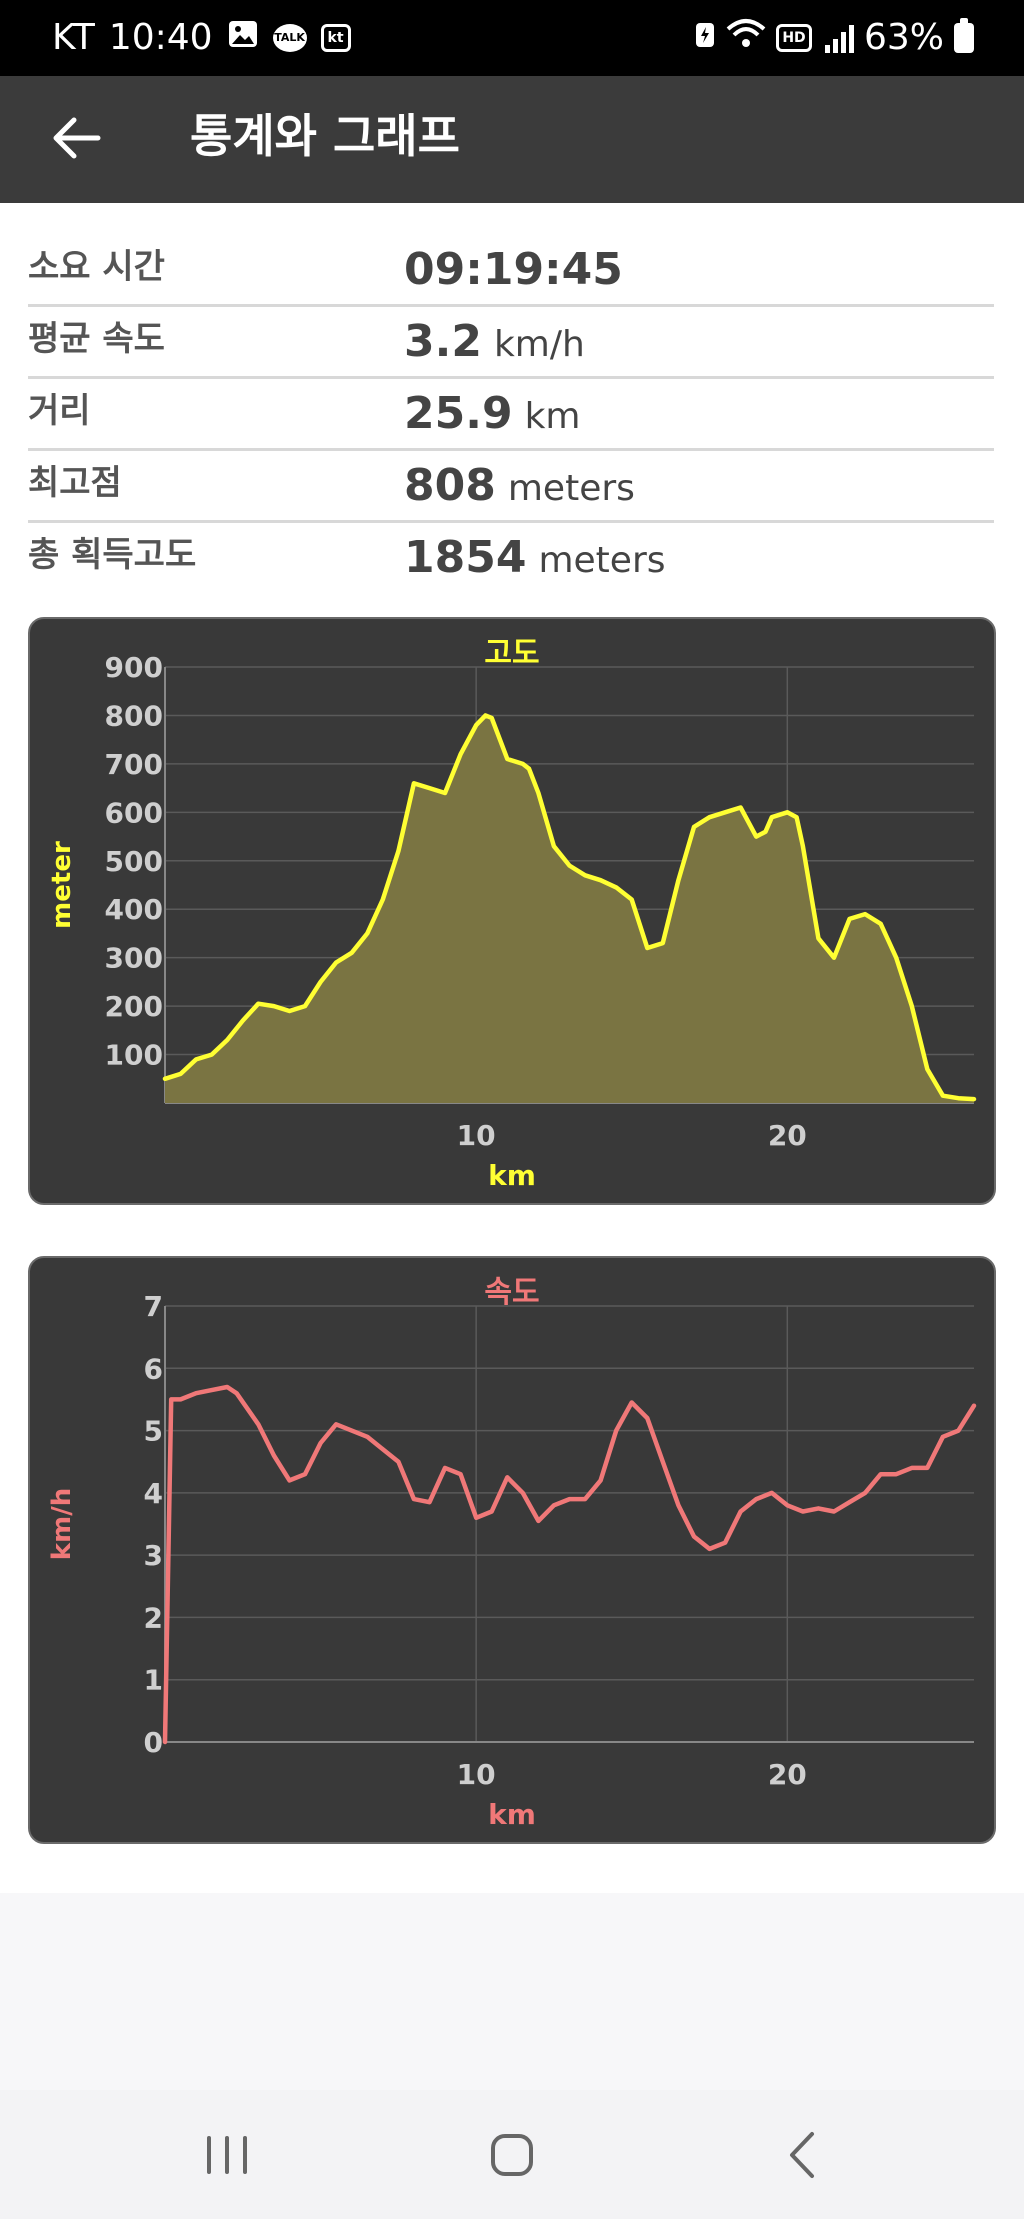 The height and width of the screenshot is (2219, 1024). Describe the element at coordinates (59, 411) in the screenshot. I see `stat-label: 거리` at that location.